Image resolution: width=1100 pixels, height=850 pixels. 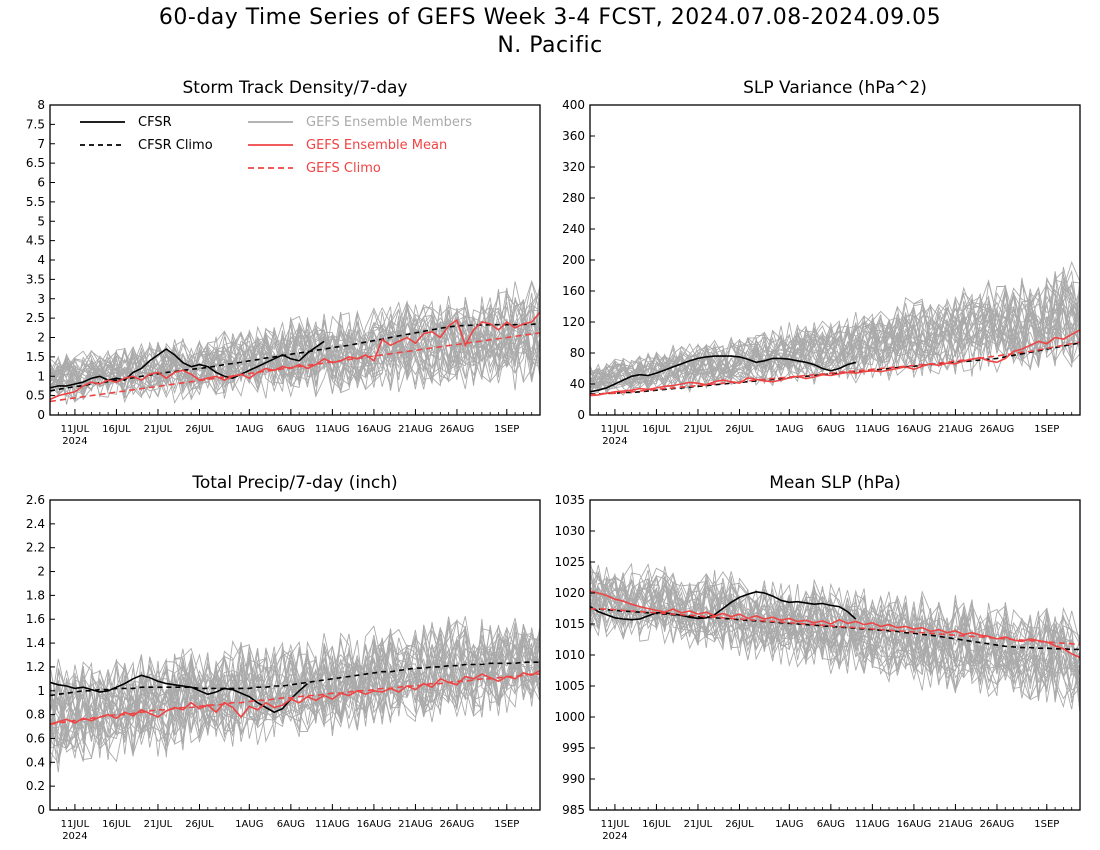 What do you see at coordinates (376, 145) in the screenshot?
I see `legend-ens-mean-label: GEFS Ensemble Mean` at bounding box center [376, 145].